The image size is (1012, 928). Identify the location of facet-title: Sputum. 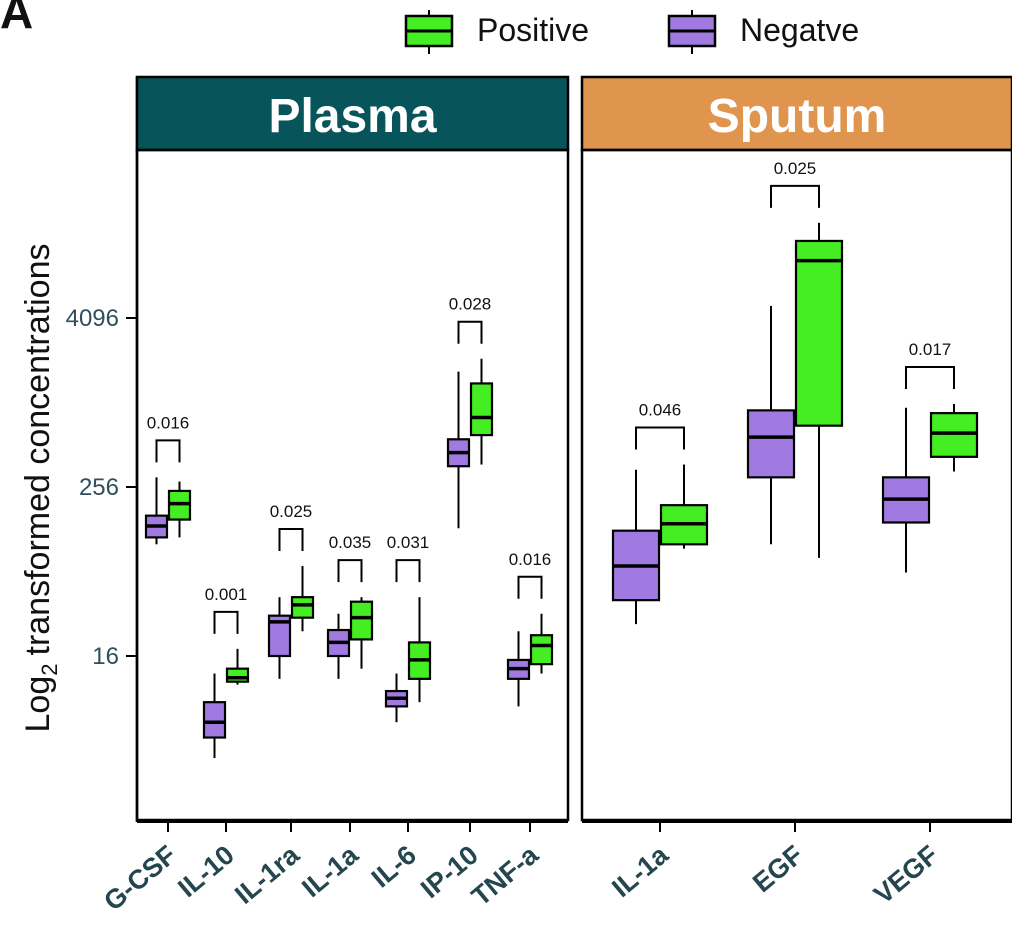
(797, 116).